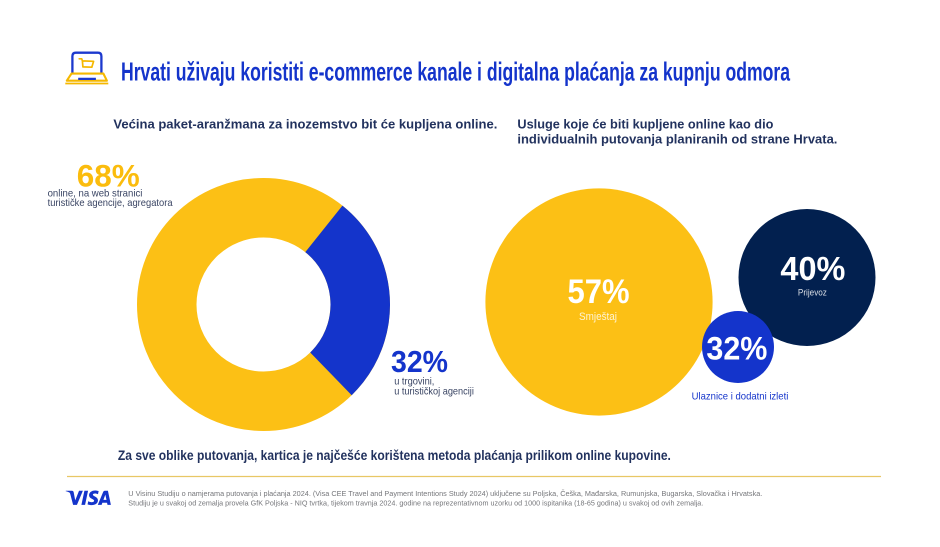  I want to click on svg-text: online, na web stranici, so click(95, 194).